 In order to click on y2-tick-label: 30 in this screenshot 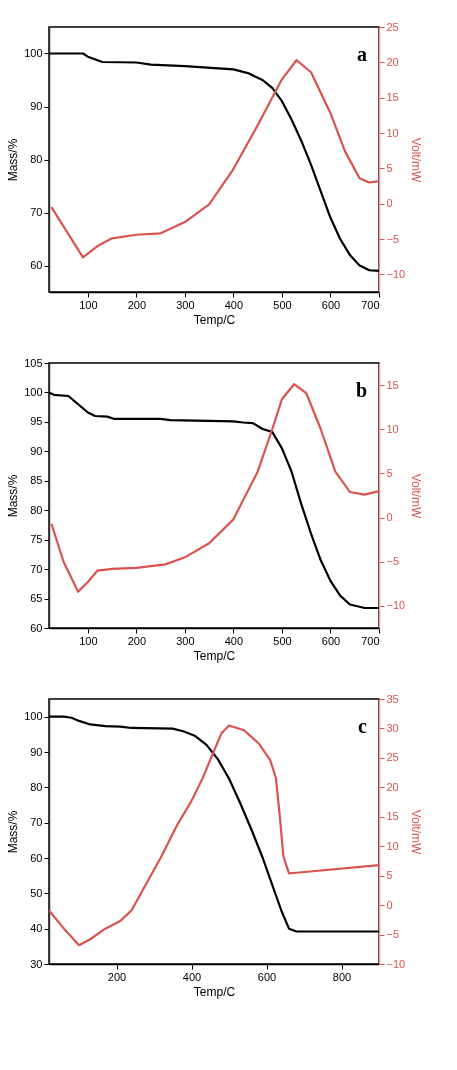, I will do `click(392, 727)`.